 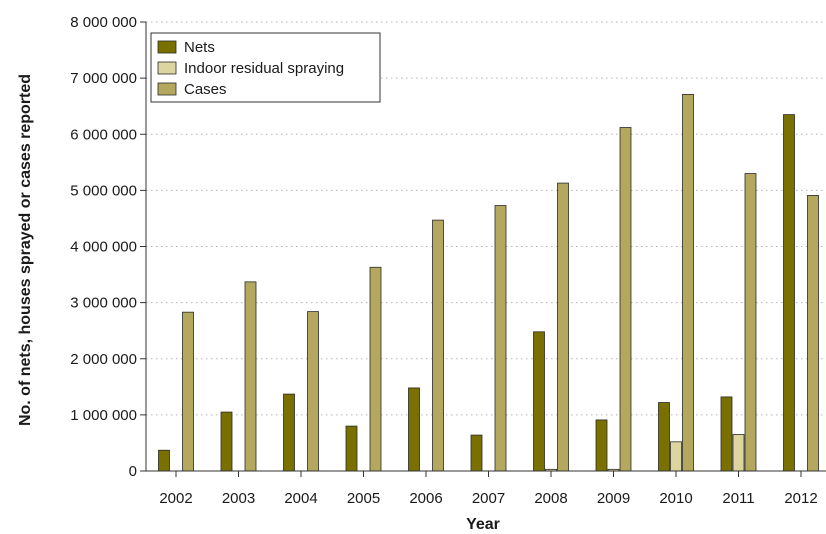 I want to click on legend-label: Cases, so click(x=205, y=89).